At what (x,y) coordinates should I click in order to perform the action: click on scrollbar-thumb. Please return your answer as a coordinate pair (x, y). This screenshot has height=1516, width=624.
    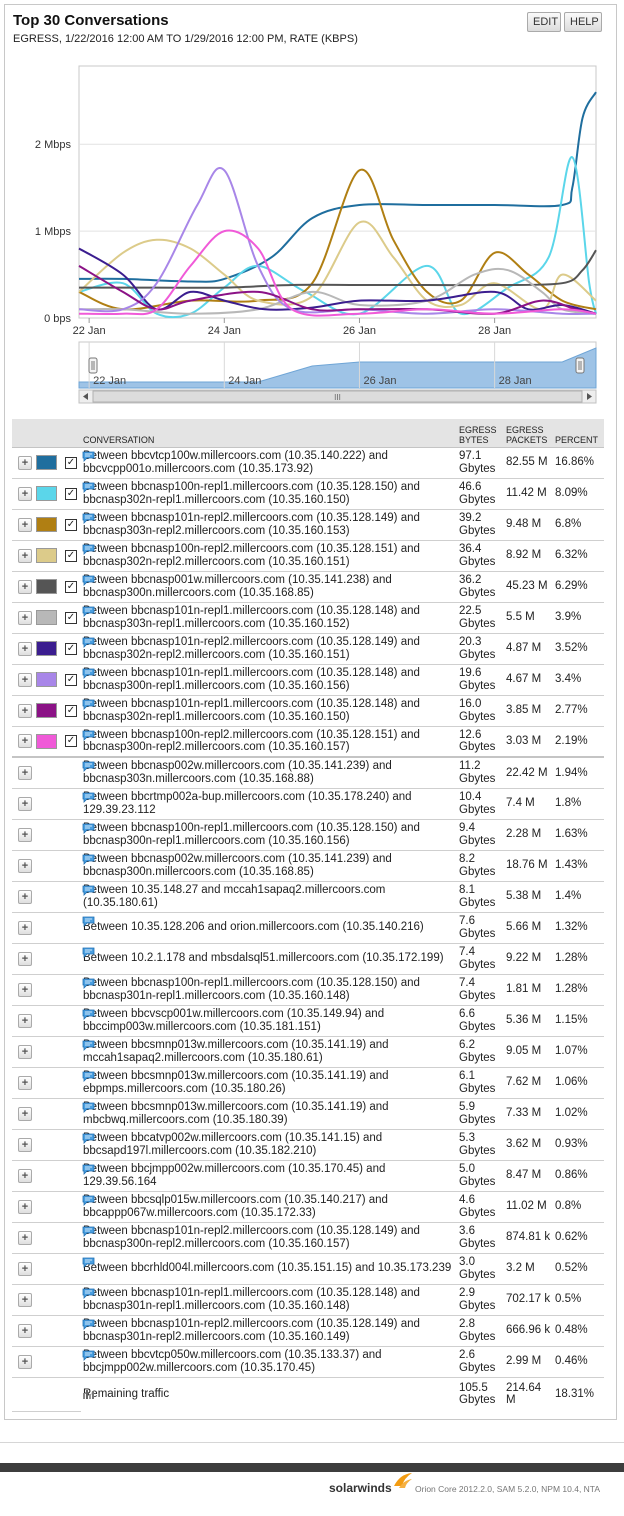
    Looking at the image, I should click on (337, 396).